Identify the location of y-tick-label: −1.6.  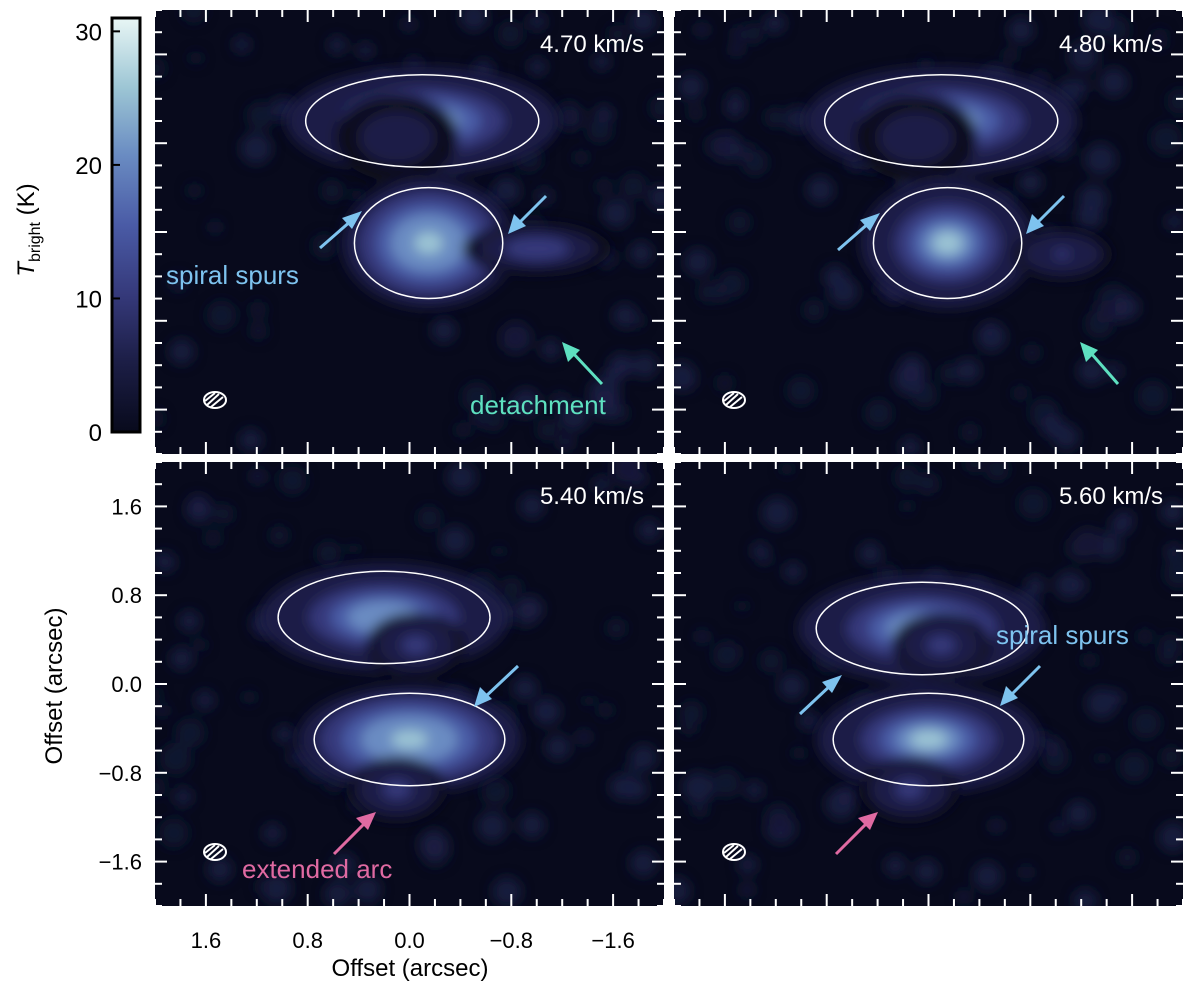
(120, 862).